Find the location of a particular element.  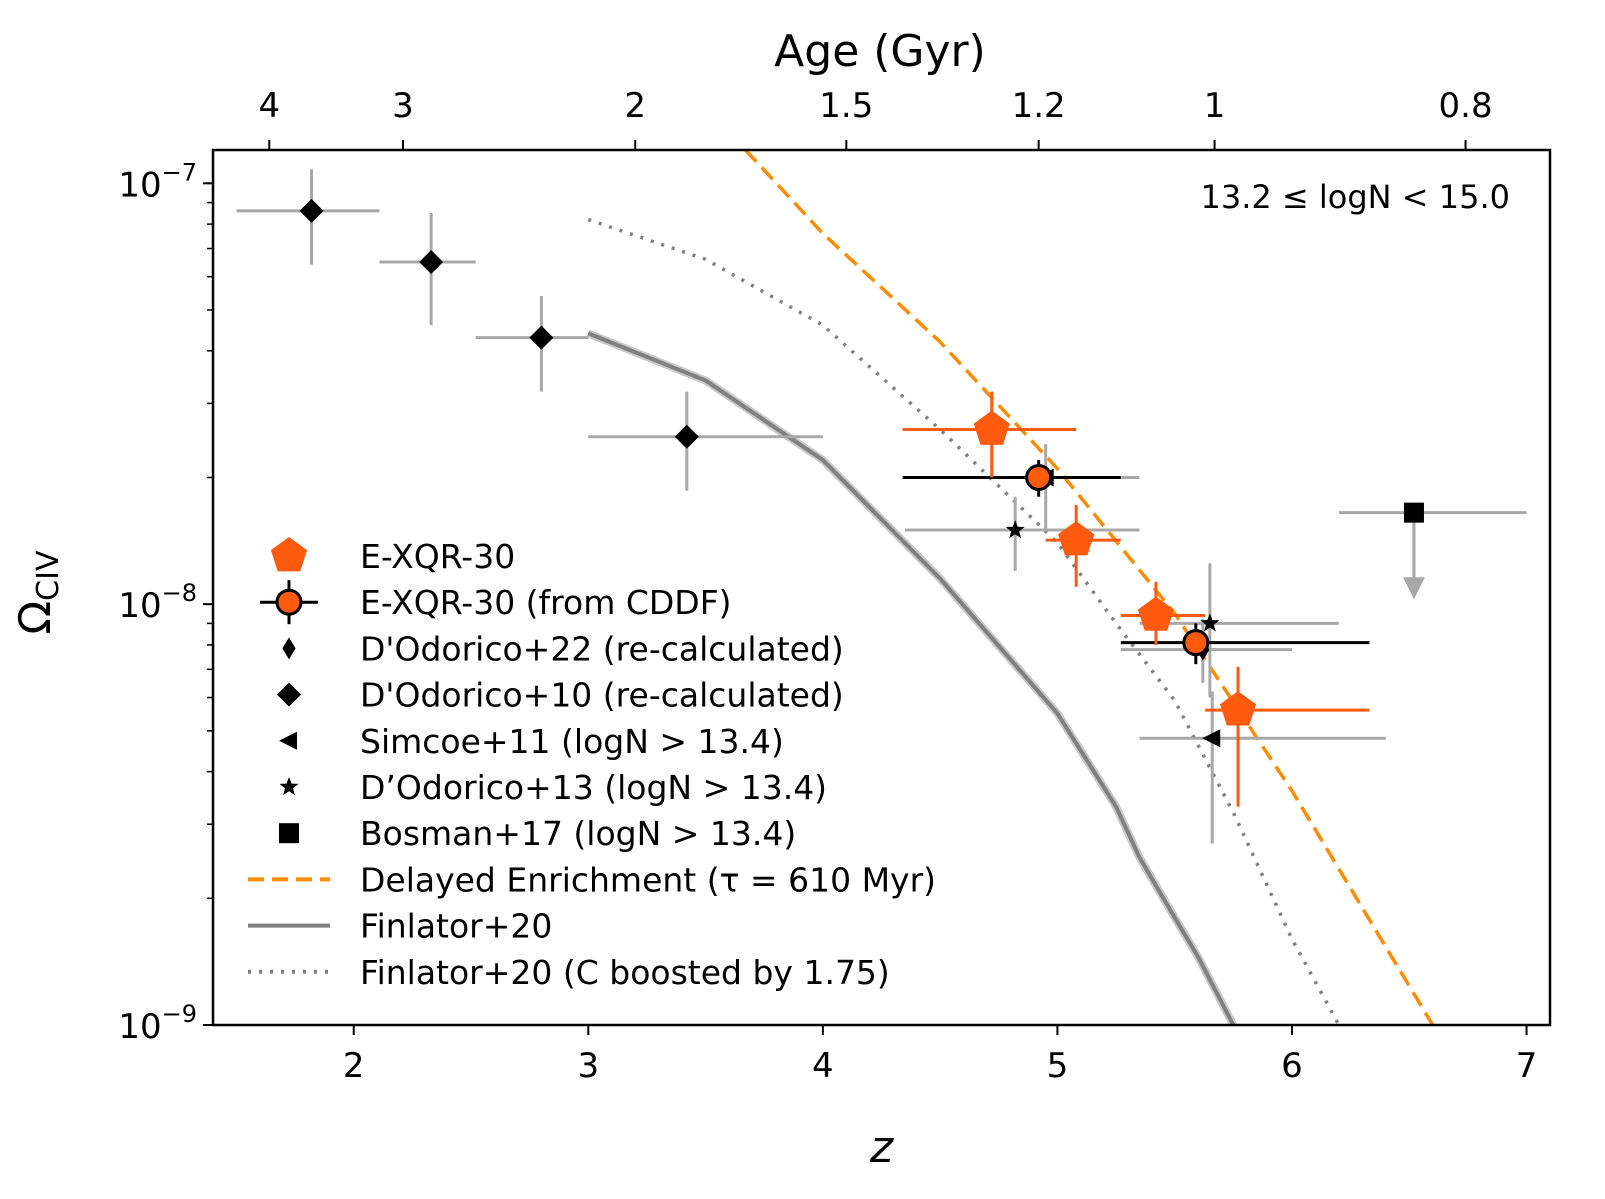

marker-triangle-left is located at coordinates (1211, 738).